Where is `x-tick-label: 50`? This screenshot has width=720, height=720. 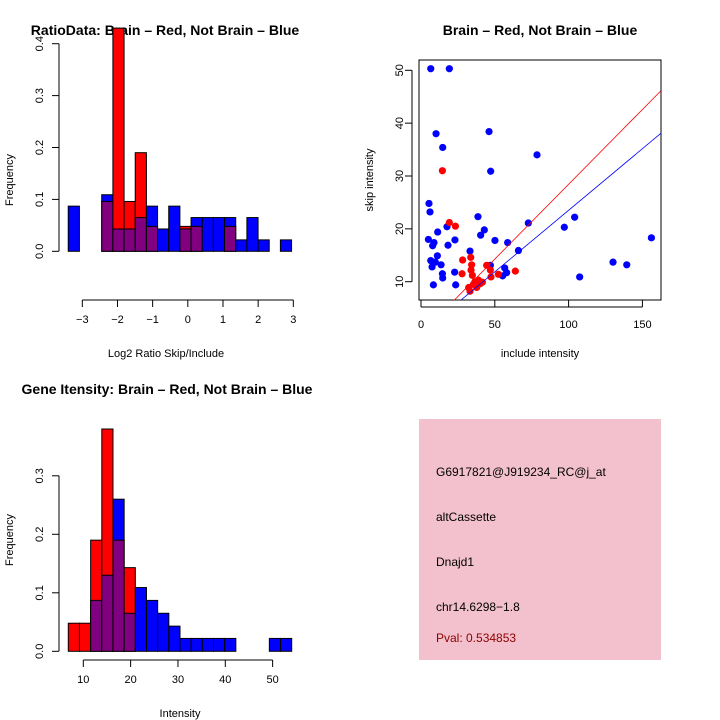
x-tick-label: 50 is located at coordinates (495, 325).